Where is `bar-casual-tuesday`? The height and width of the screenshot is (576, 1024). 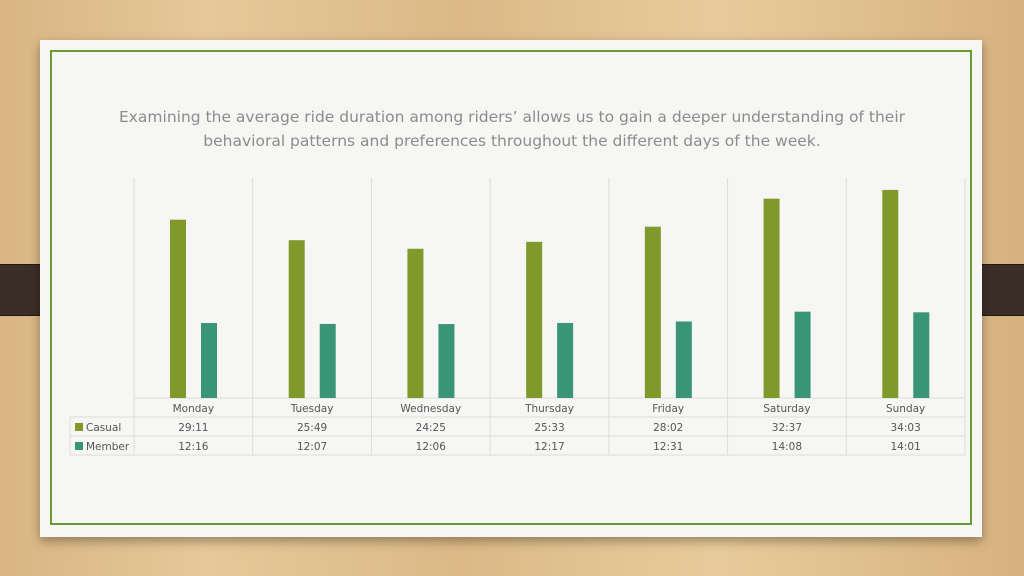 bar-casual-tuesday is located at coordinates (296, 319).